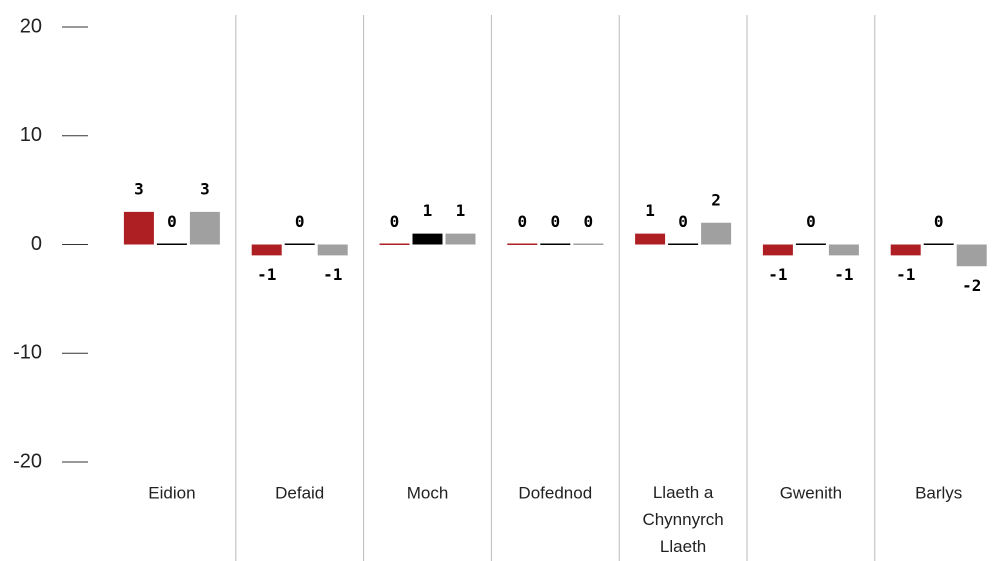 This screenshot has height=561, width=994. Describe the element at coordinates (171, 492) in the screenshot. I see `x-tick-label: Eidion` at that location.